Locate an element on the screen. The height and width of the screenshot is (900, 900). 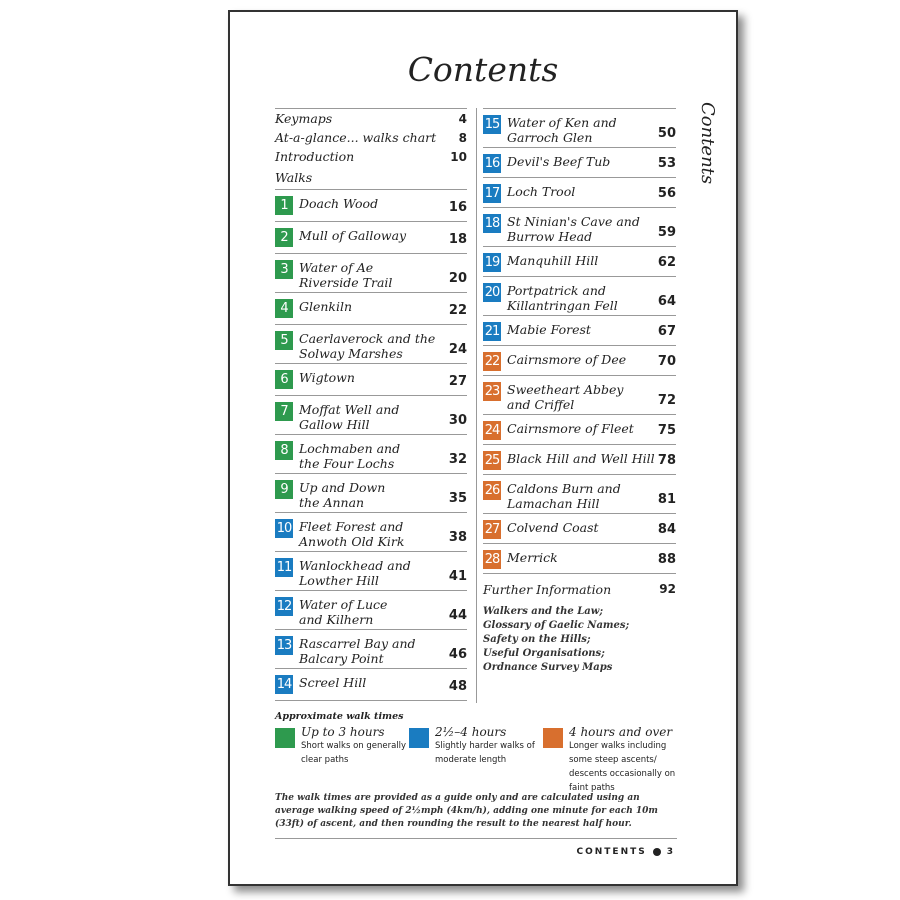
walk-entry: 7 Moffat Well and Gallow Hill 30 is located at coordinates (371, 415).